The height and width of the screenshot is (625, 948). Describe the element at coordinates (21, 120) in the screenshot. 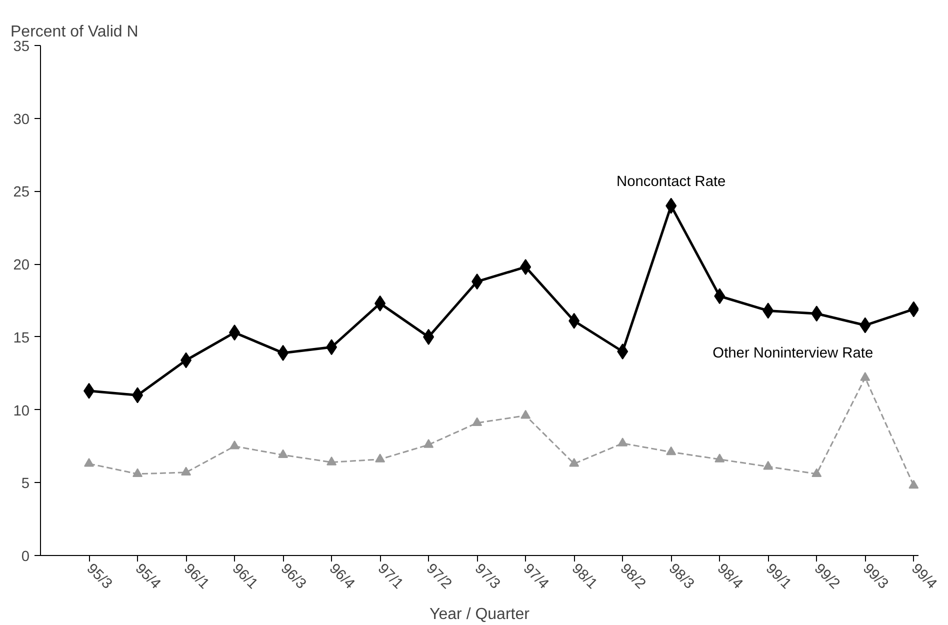

I see `y-tick-label: 30` at that location.